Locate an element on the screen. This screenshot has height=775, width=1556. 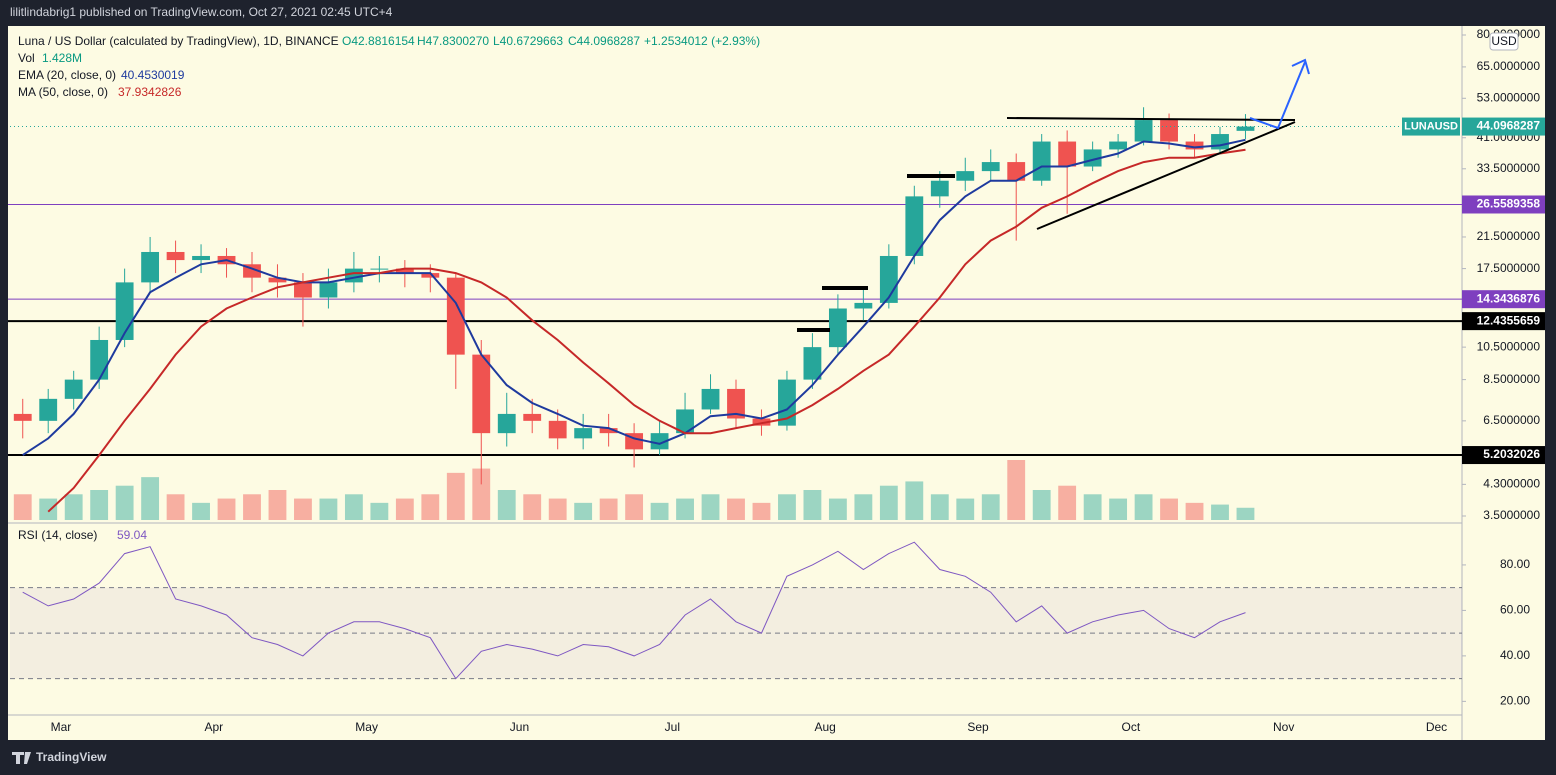
drawings is located at coordinates (1053, 195).